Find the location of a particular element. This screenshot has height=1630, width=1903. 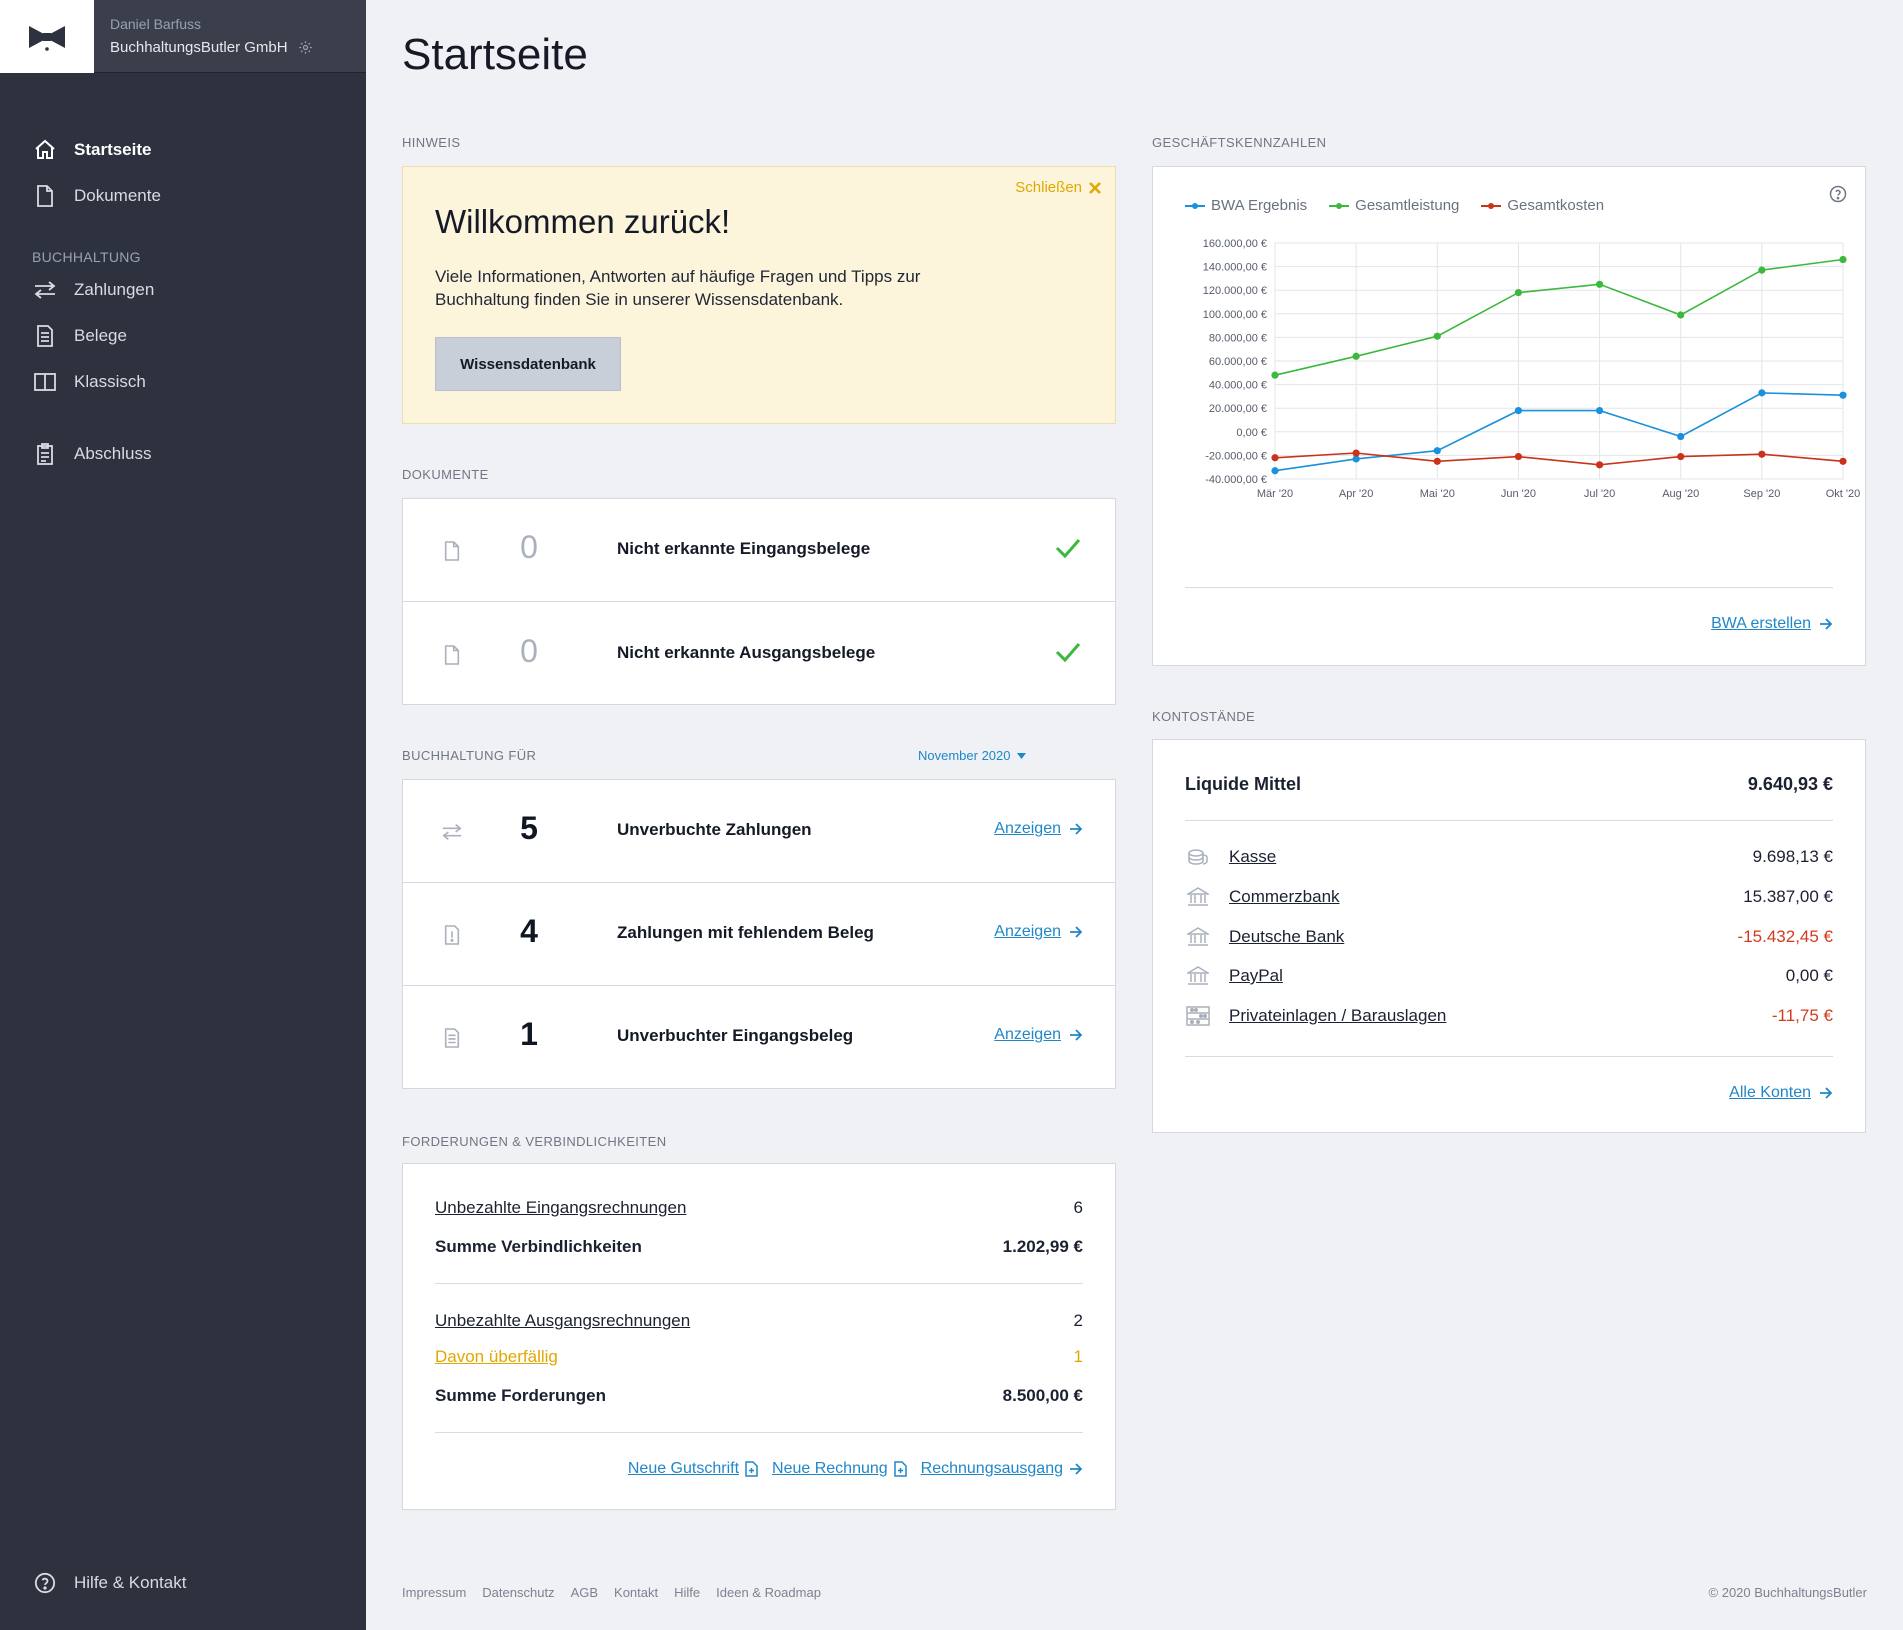

month-dropdown: November 2020 is located at coordinates (972, 755).